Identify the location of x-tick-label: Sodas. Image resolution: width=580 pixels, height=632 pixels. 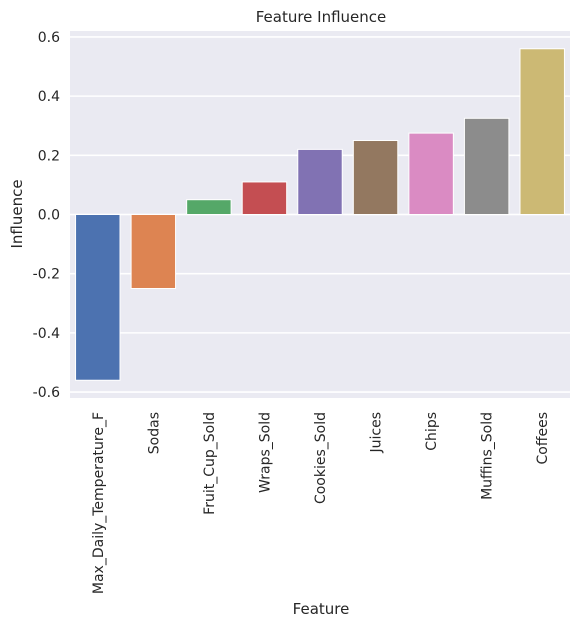
(154, 433).